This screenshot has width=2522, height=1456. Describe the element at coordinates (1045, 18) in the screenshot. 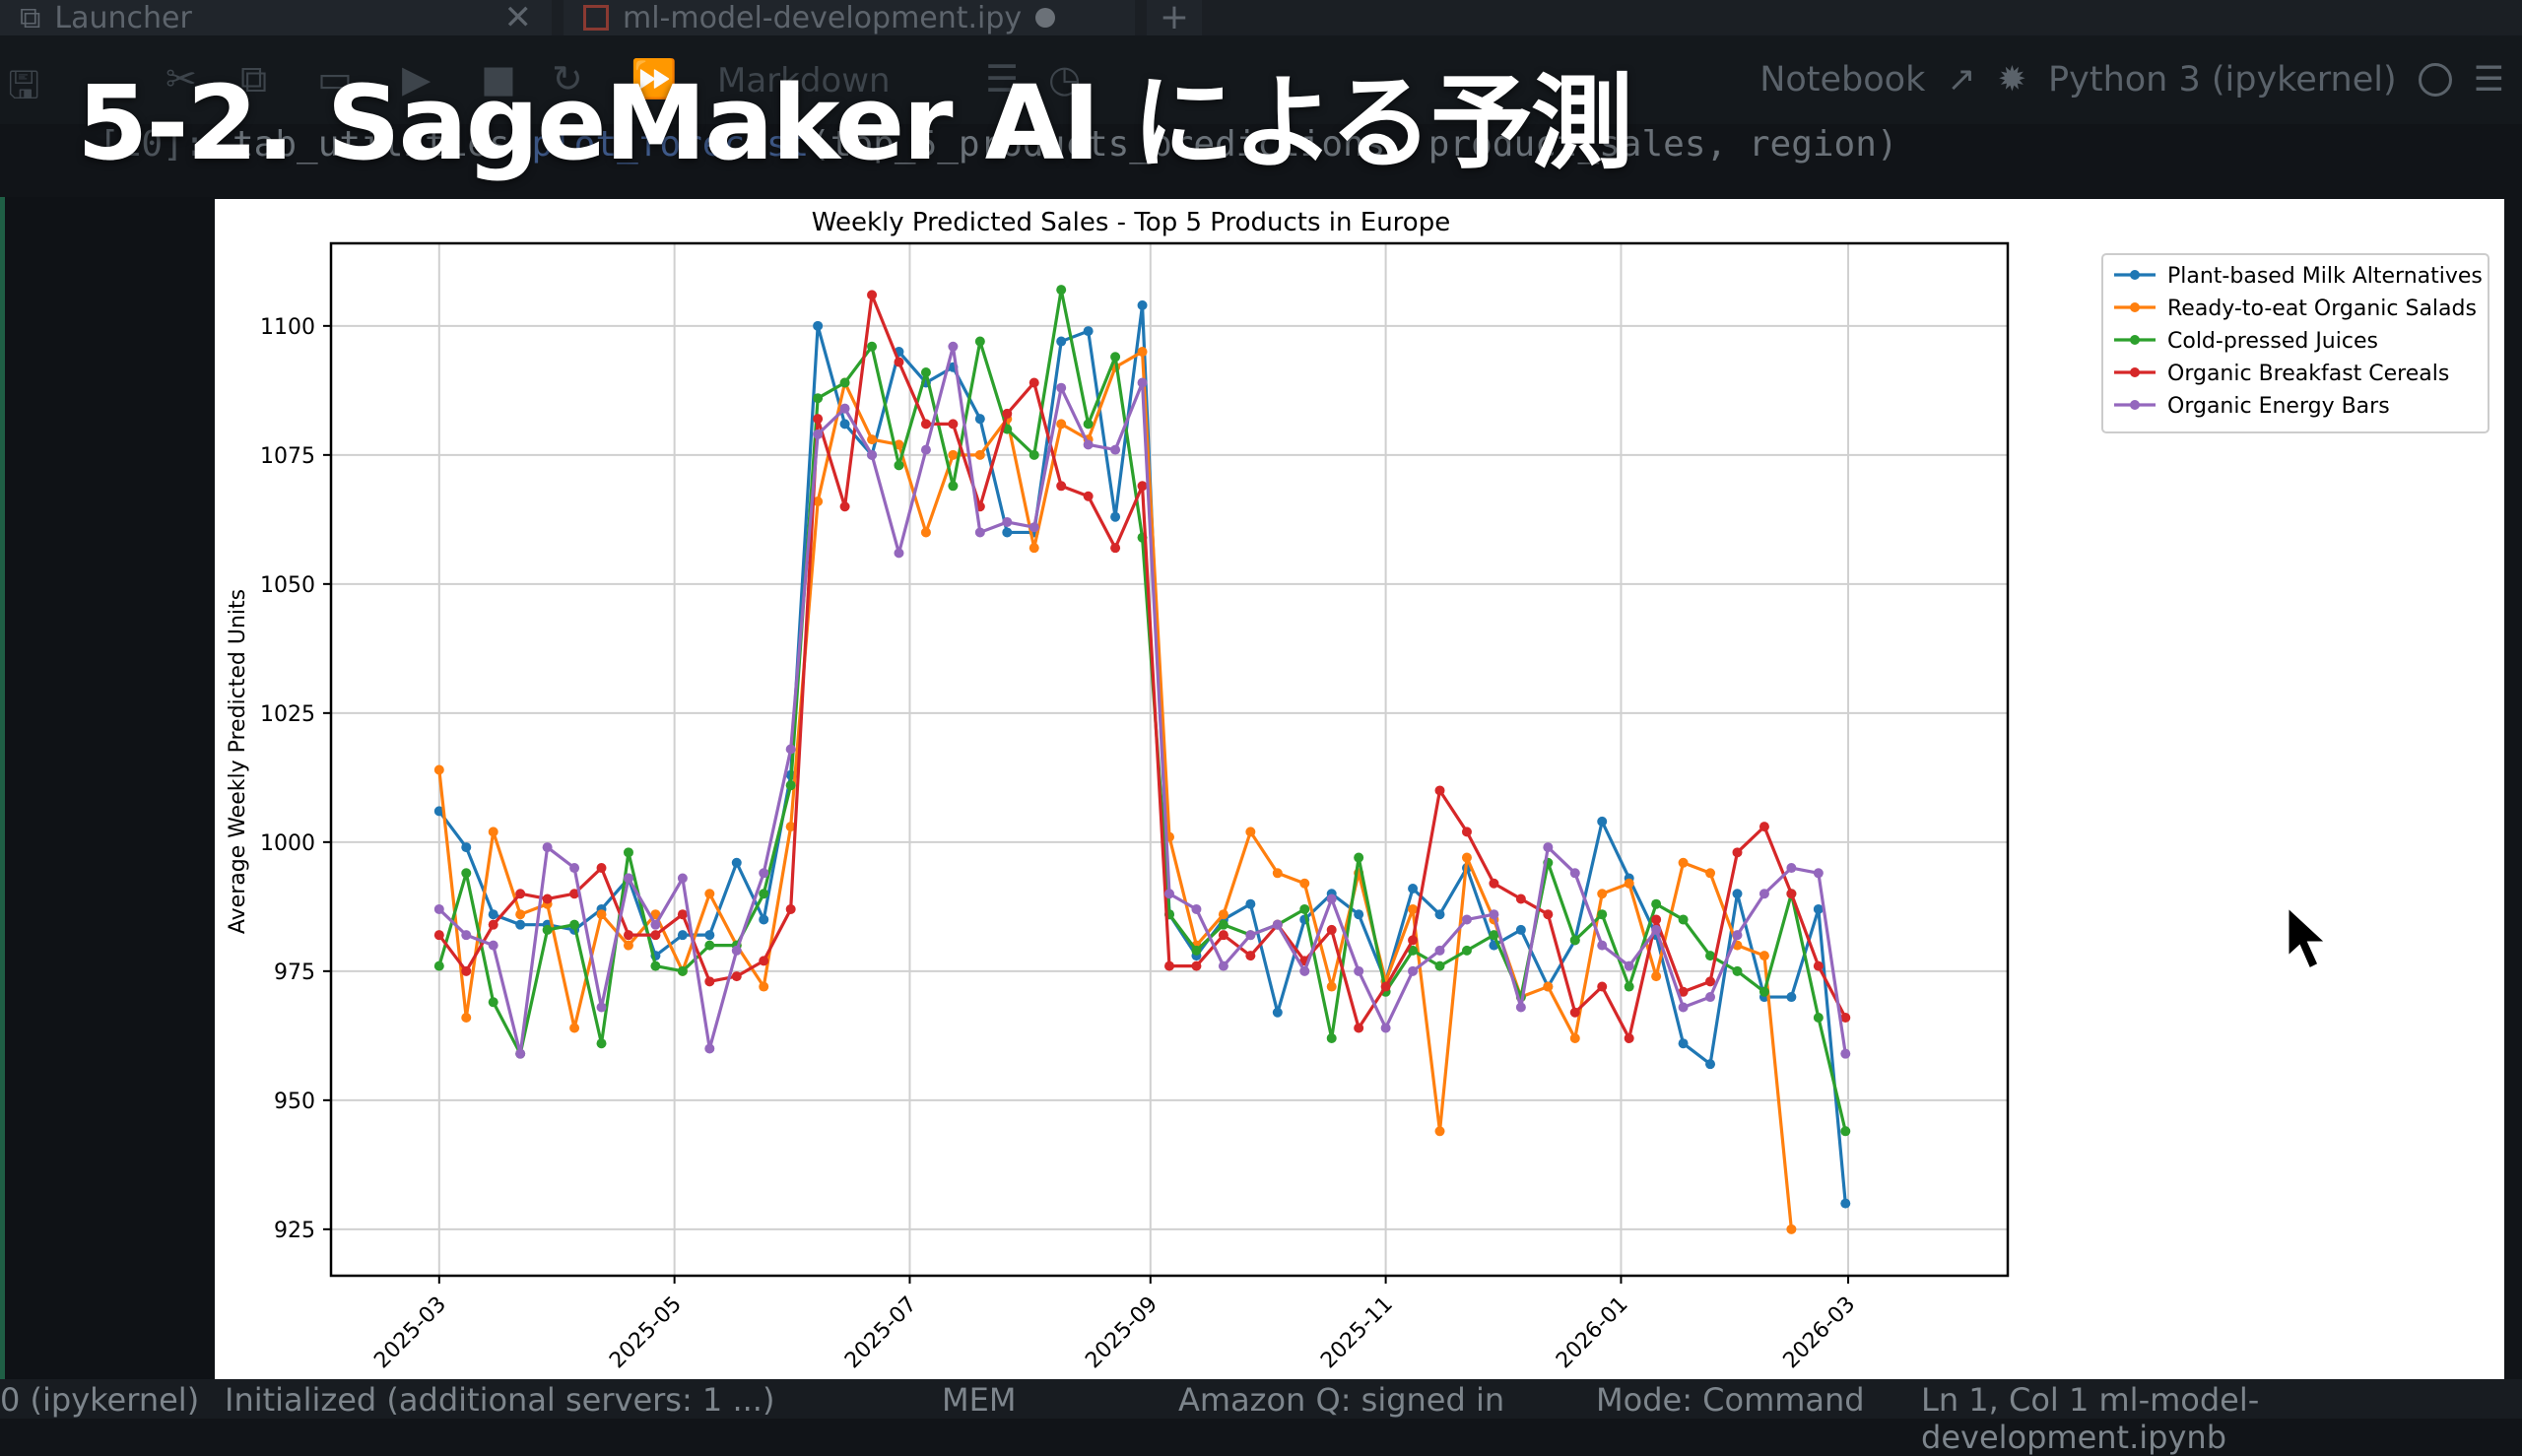

I see `unsaved-dot-icon` at that location.